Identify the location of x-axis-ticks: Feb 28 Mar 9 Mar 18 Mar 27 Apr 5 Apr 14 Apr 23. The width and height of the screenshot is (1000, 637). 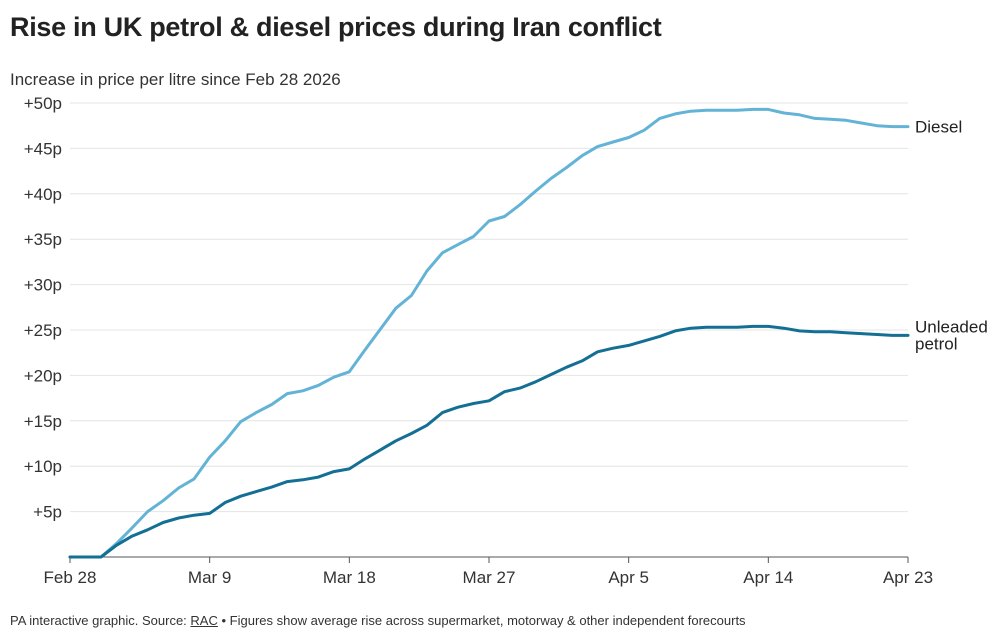
(488, 572).